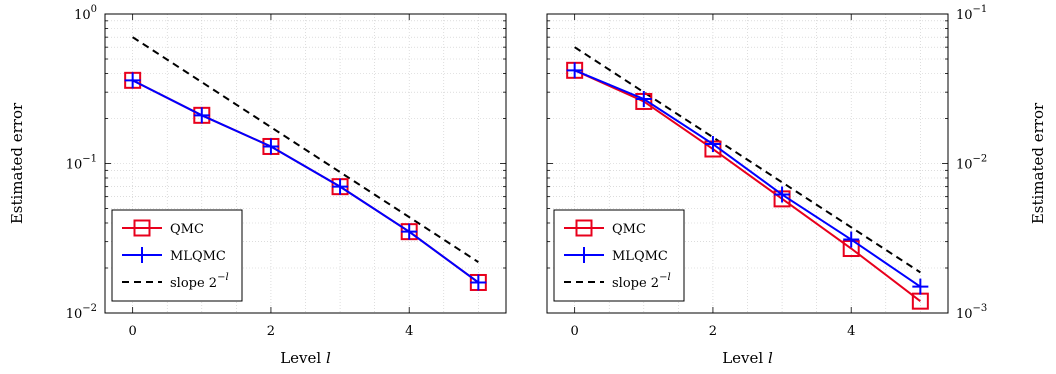 Image resolution: width=1056 pixels, height=374 pixels. Describe the element at coordinates (971, 312) in the screenshot. I see `y-tick-label: 10⁻³` at that location.